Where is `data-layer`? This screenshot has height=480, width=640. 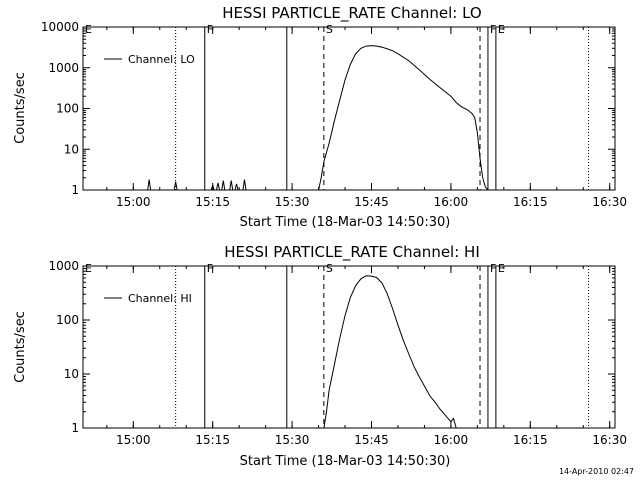 data-layer is located at coordinates (390, 352).